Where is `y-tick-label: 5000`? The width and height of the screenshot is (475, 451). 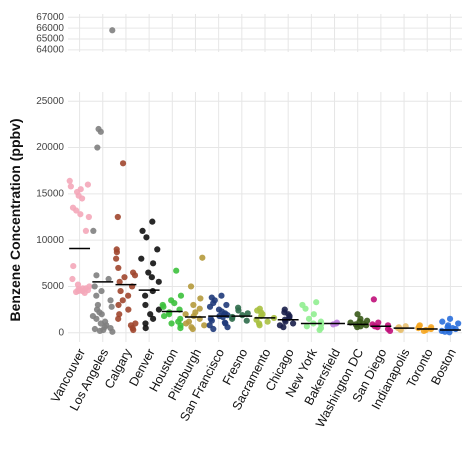 y-tick-label: 5000 is located at coordinates (53, 286).